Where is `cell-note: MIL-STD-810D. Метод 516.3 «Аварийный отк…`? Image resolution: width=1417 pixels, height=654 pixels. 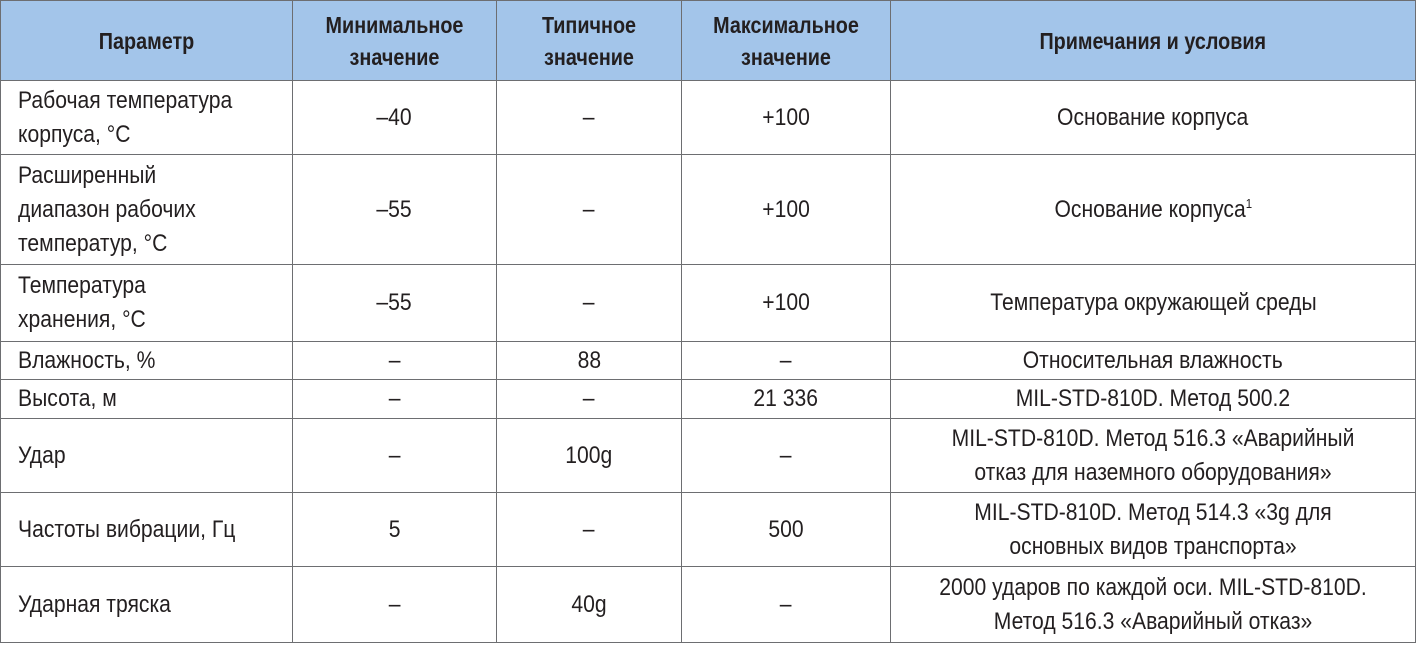
cell-note: MIL-STD-810D. Метод 516.3 «Аварийный отк… is located at coordinates (1153, 455).